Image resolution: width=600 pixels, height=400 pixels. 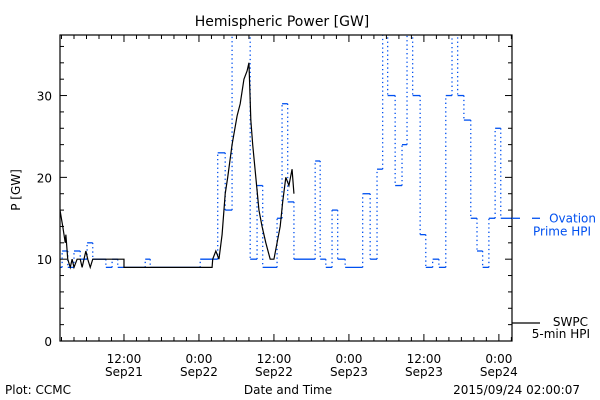 What do you see at coordinates (124, 372) in the screenshot?
I see `x-tick-label-date: Sep21` at bounding box center [124, 372].